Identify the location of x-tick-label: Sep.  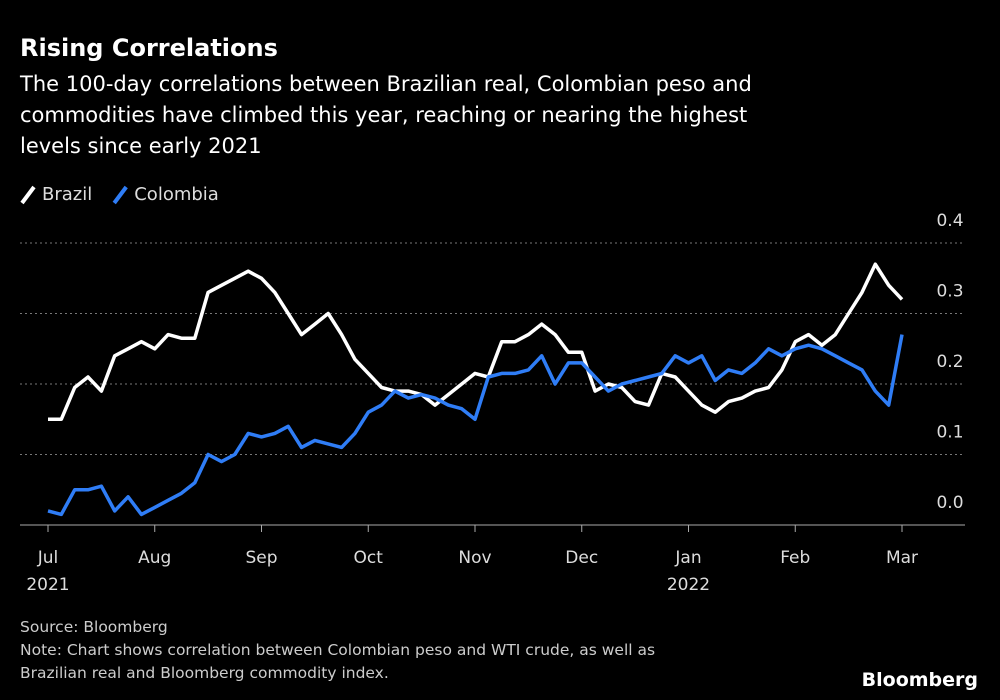
(261, 558).